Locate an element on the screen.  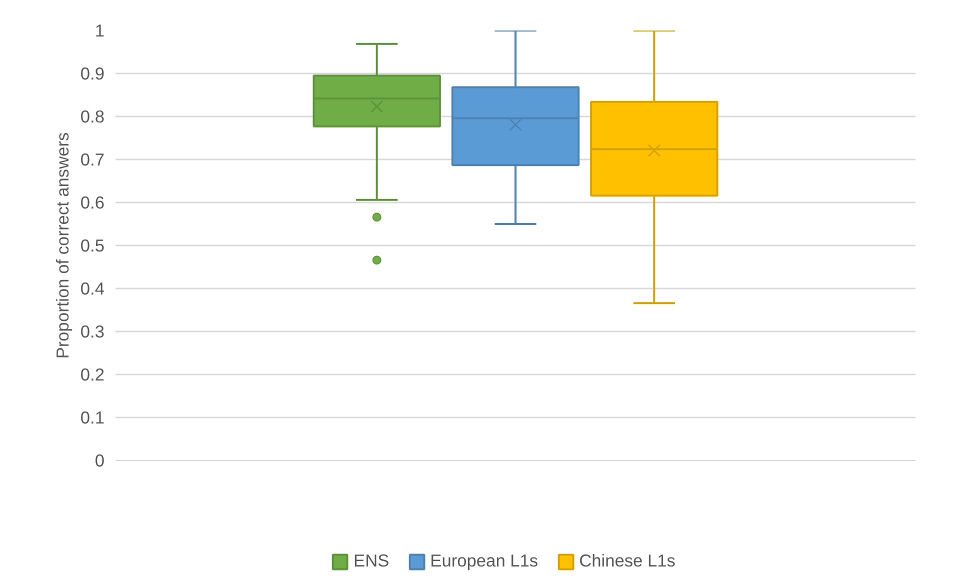
y-tick-label: 0.6 is located at coordinates (92, 202).